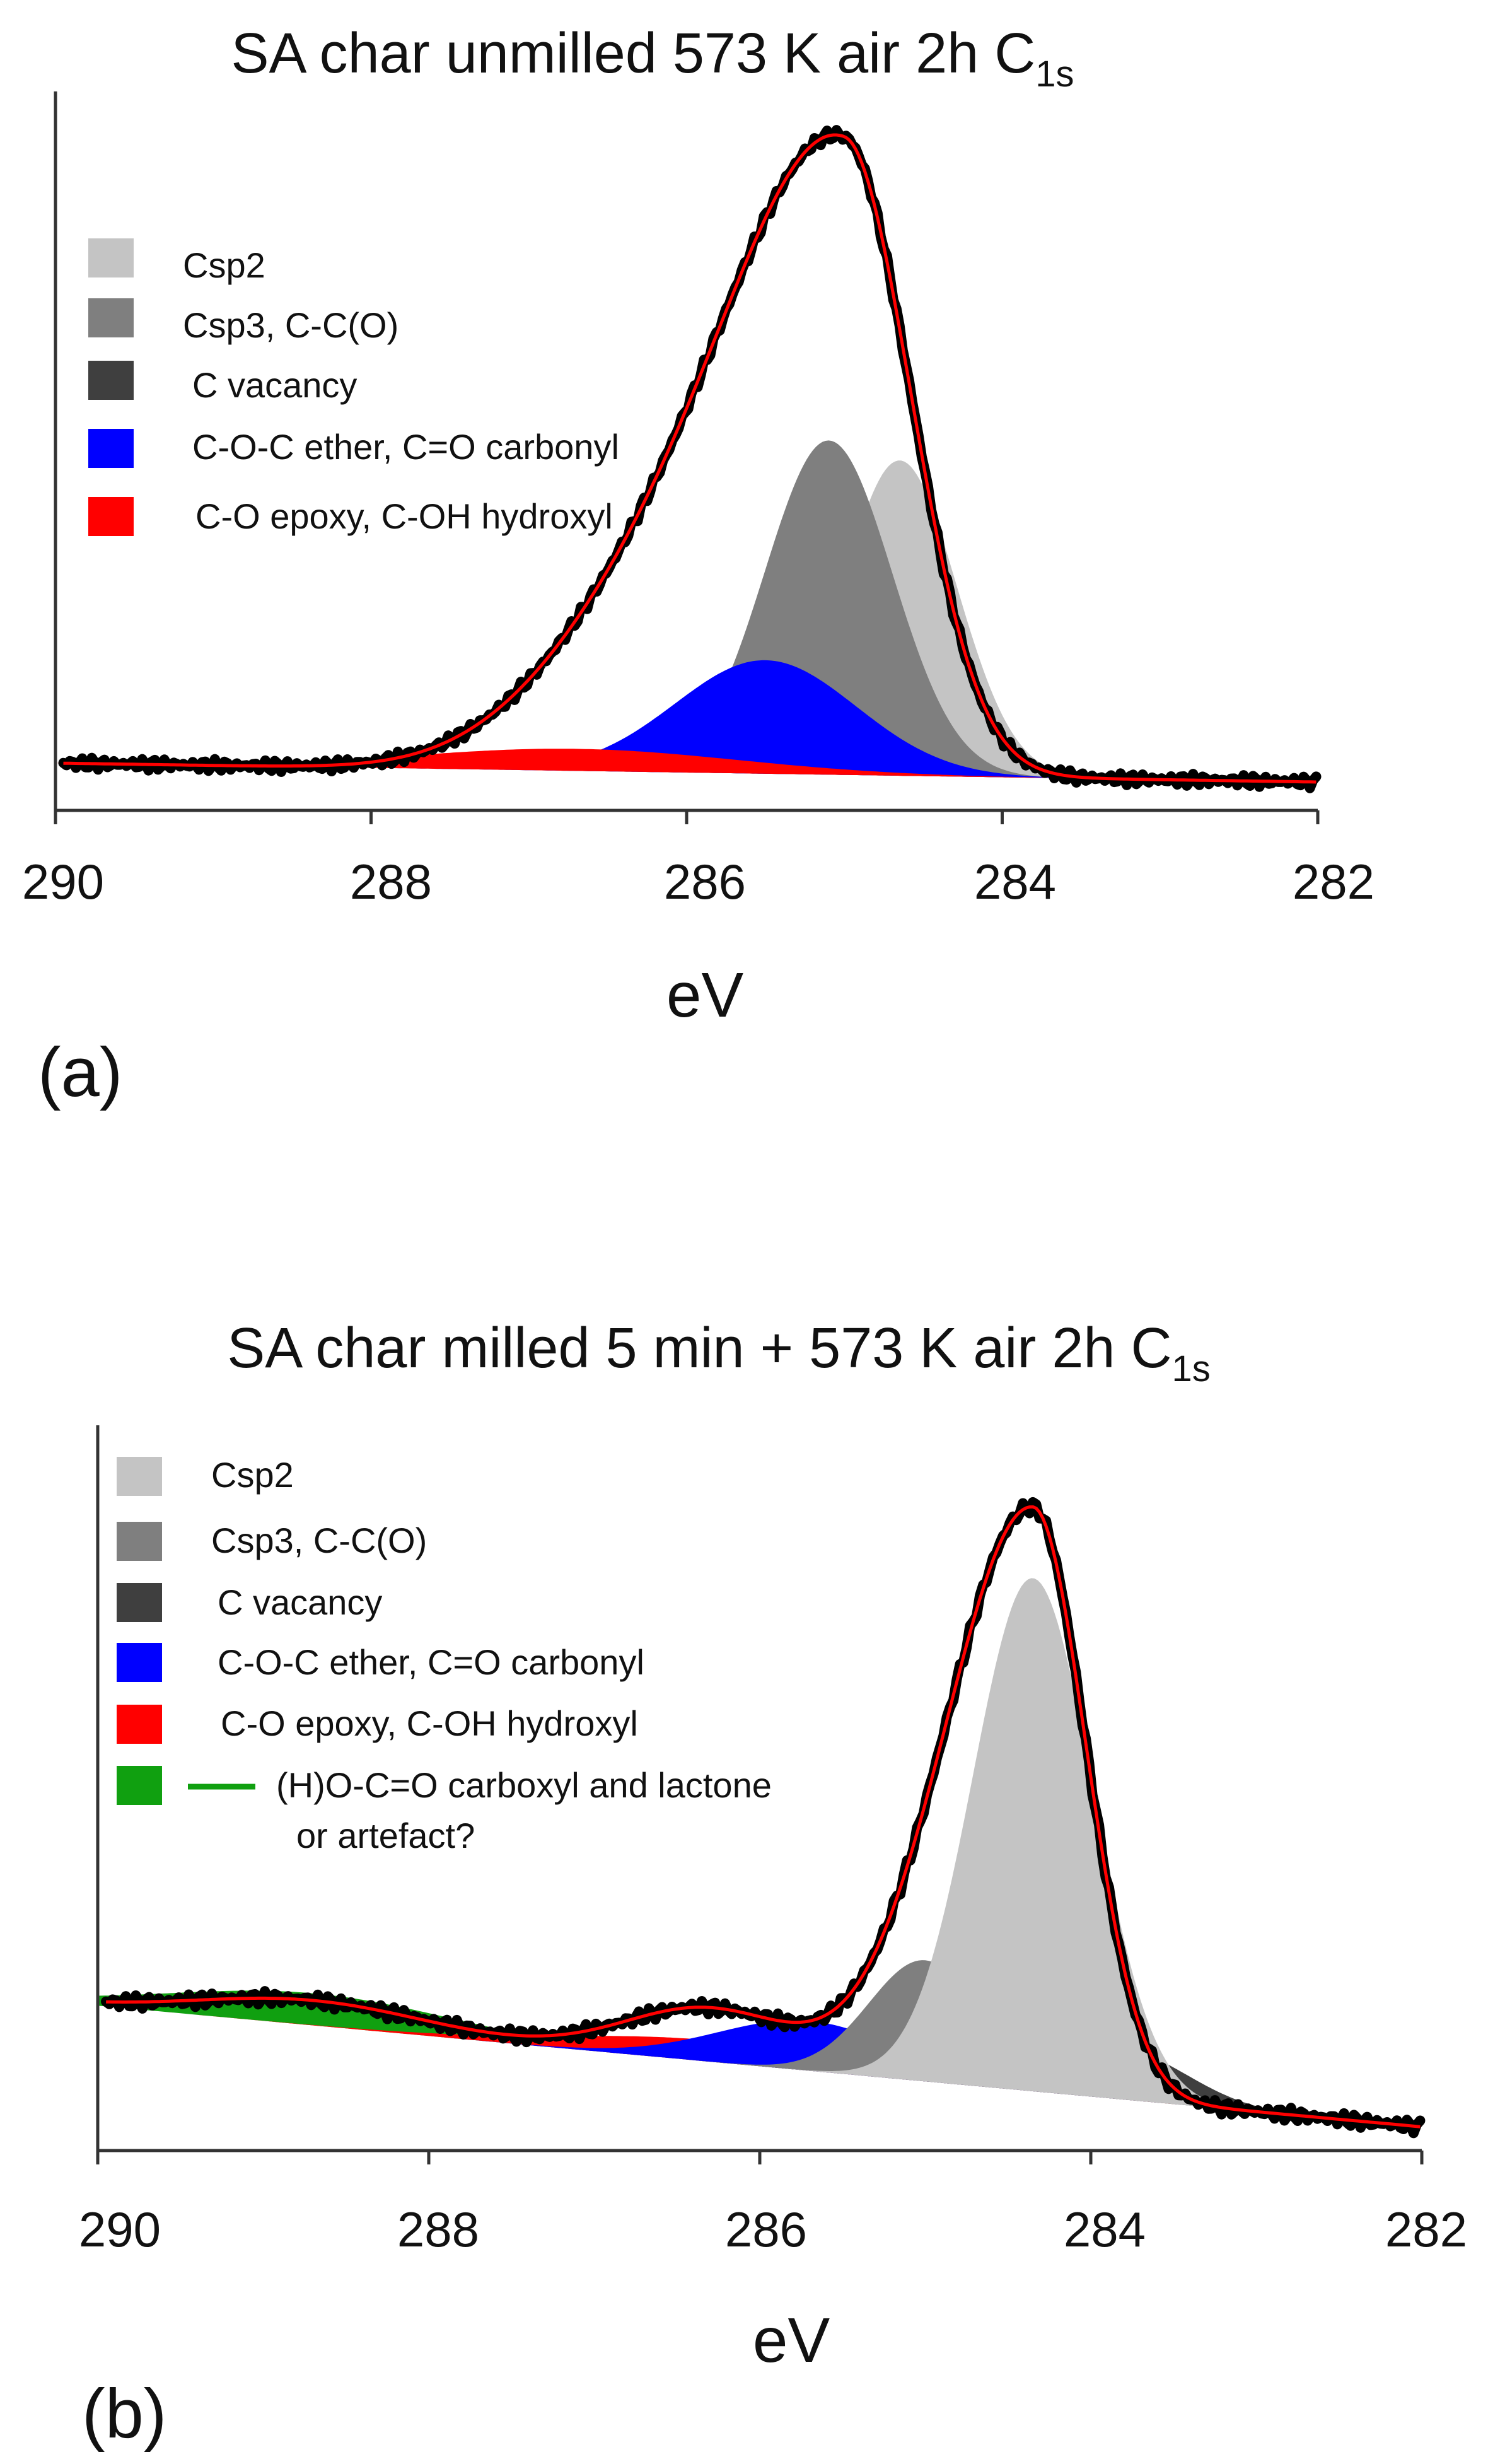  Describe the element at coordinates (652, 58) in the screenshot. I see `chart-a-title: SA char unmilled 573 K air 2h C1s` at that location.